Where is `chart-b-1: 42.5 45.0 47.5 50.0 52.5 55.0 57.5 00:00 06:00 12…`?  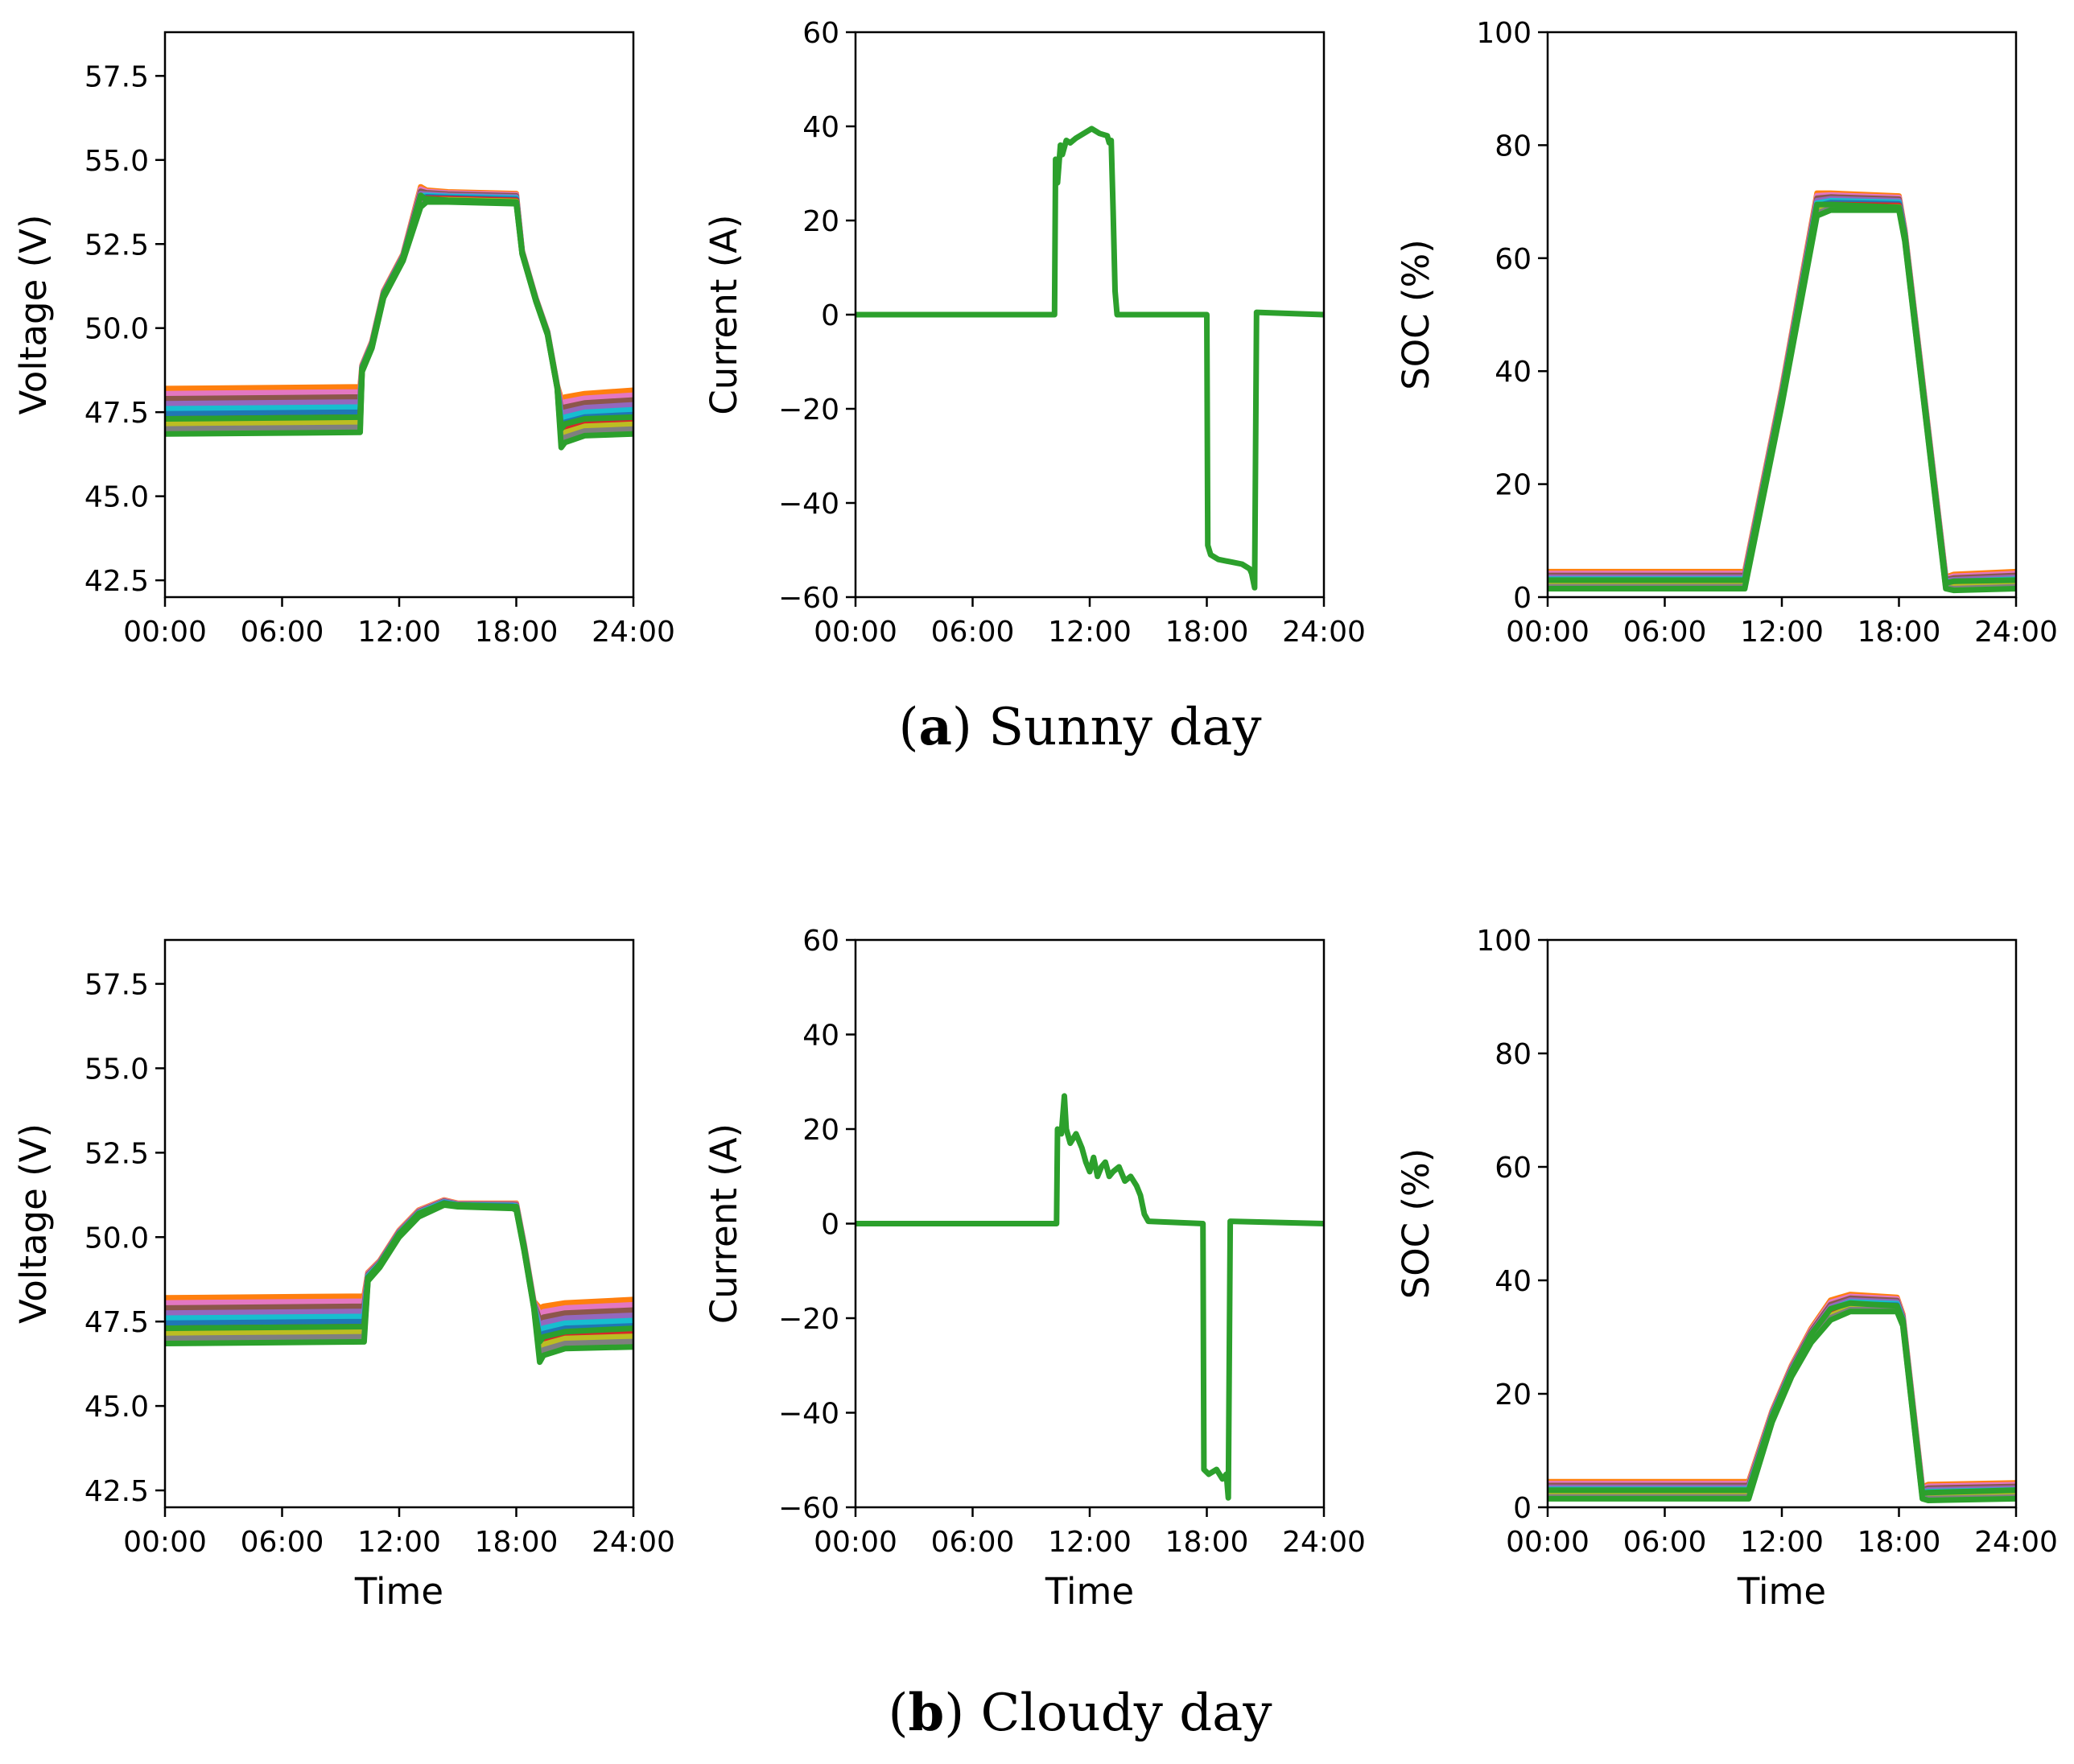
chart-b-1: 42.5 45.0 47.5 50.0 52.5 55.0 57.5 00:00 06:00 12… is located at coordinates (343, 1275).